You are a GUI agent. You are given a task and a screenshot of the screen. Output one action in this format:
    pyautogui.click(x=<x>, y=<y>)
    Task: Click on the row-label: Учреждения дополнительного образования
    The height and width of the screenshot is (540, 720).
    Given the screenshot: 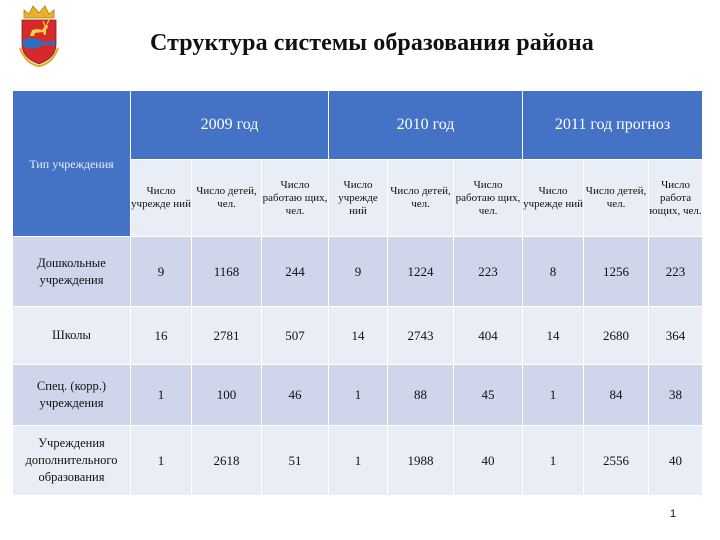 What is the action you would take?
    pyautogui.click(x=71, y=460)
    